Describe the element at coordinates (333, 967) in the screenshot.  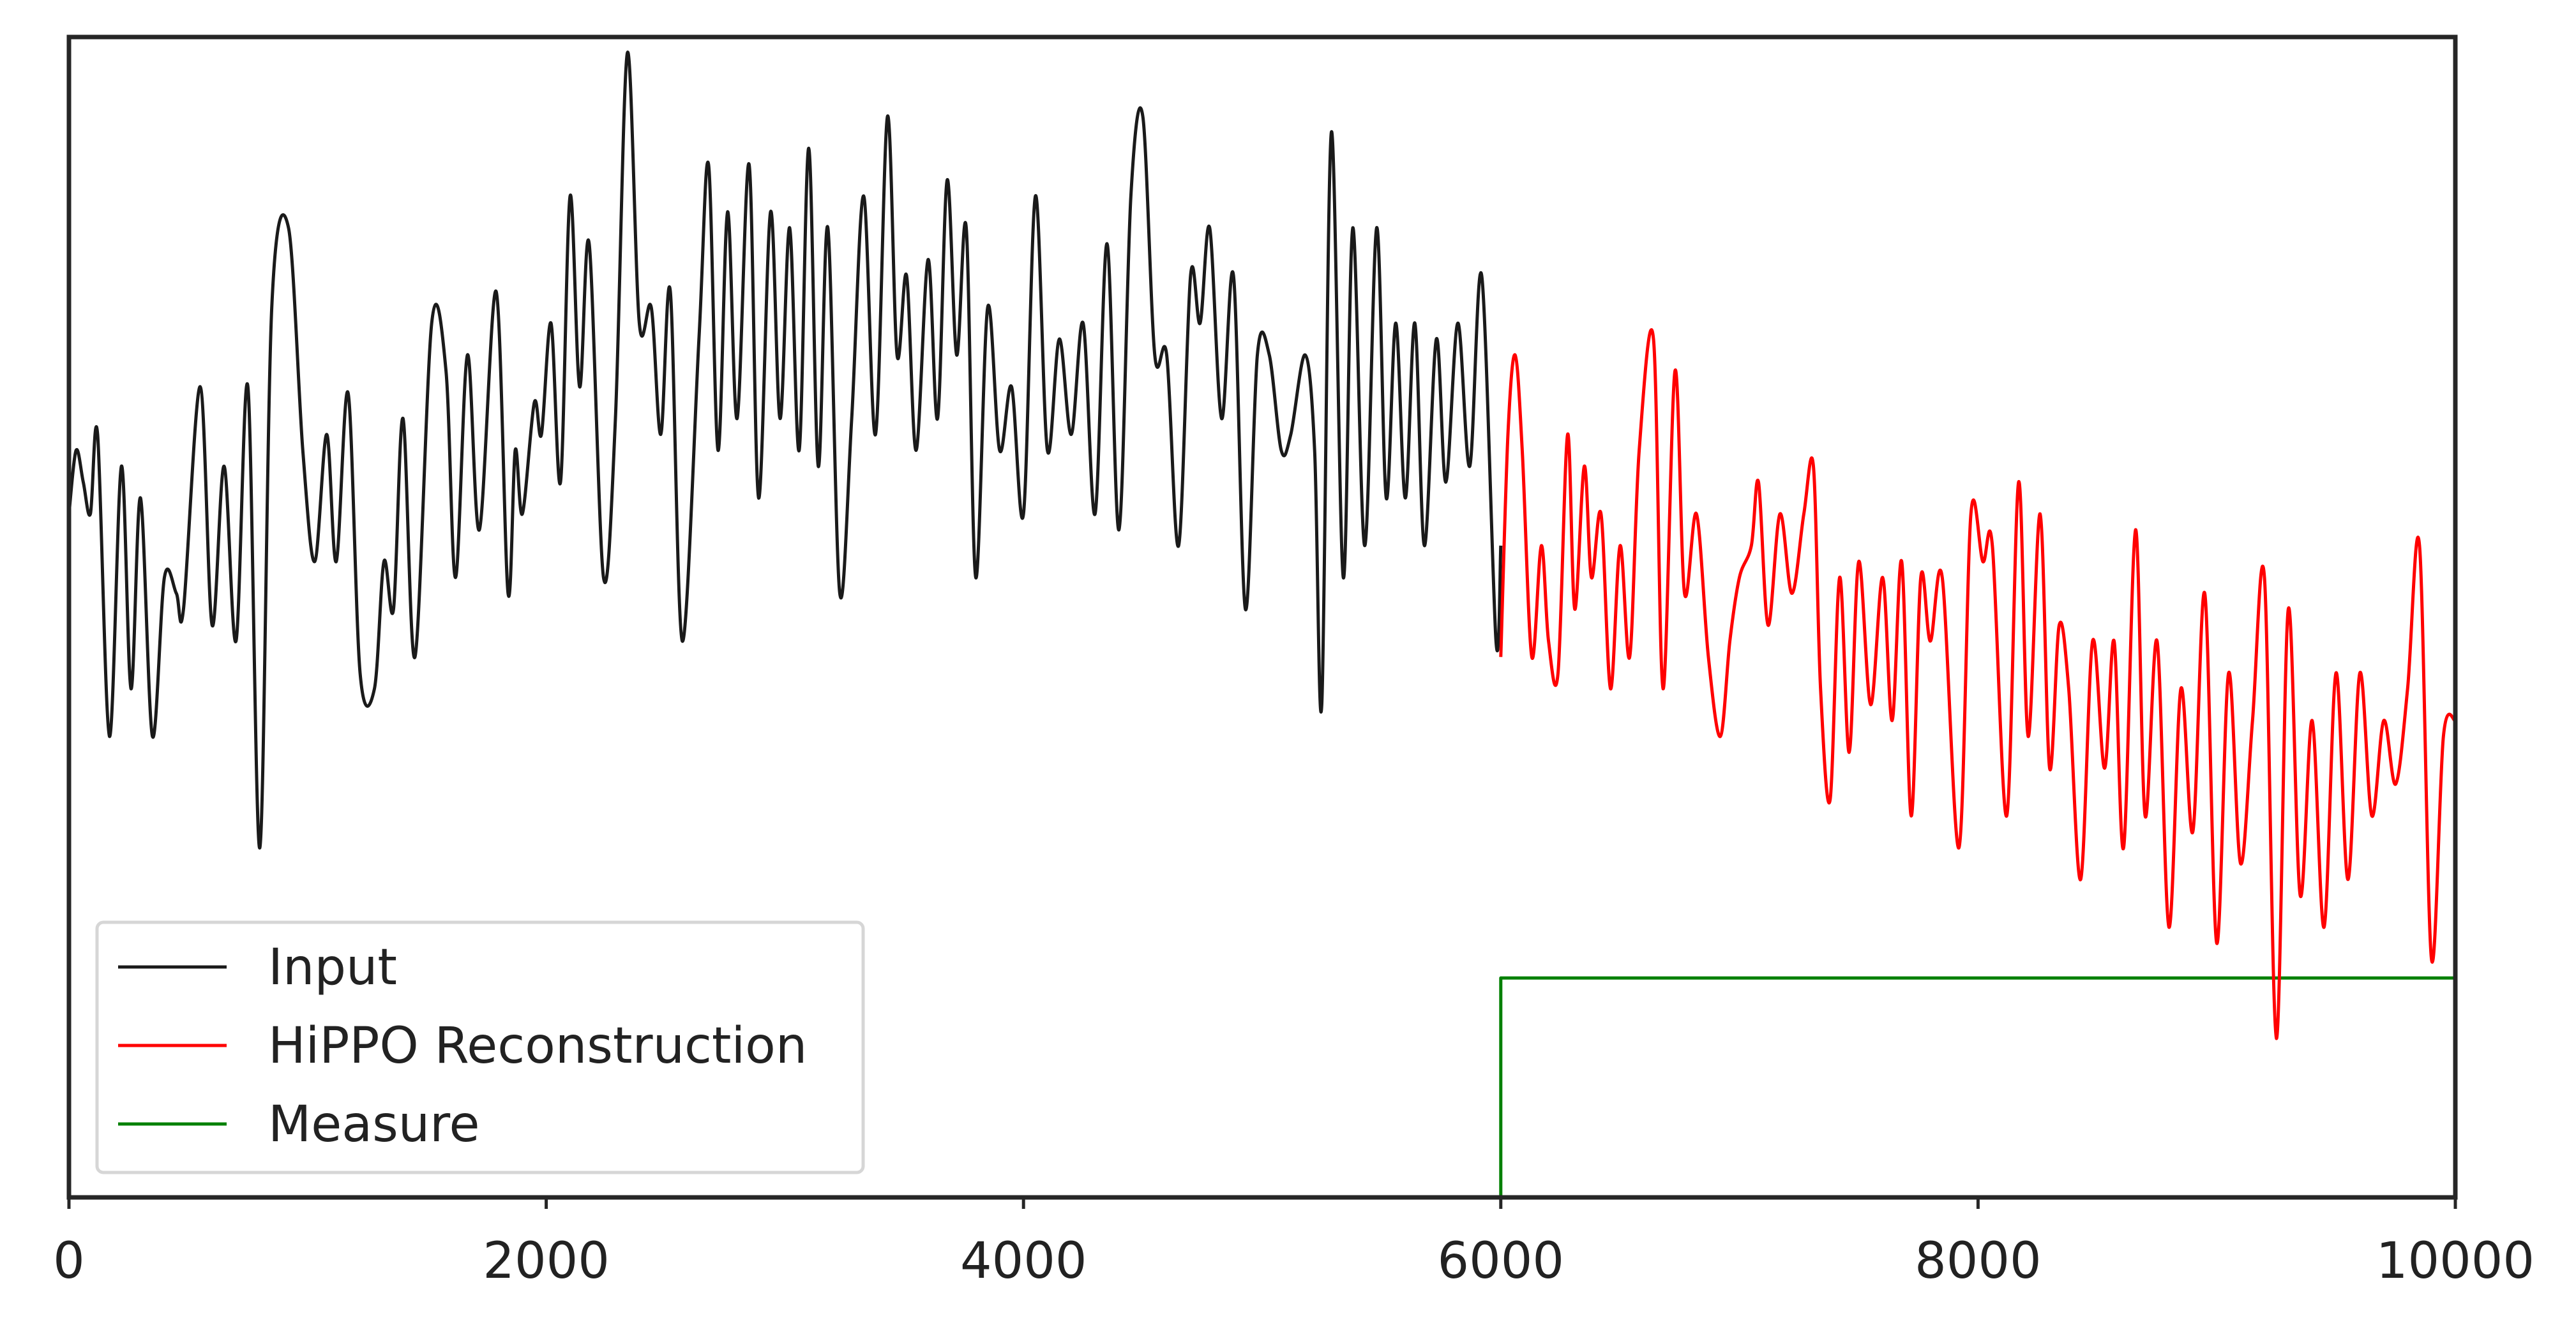
I see `legend-label-input: Input` at that location.